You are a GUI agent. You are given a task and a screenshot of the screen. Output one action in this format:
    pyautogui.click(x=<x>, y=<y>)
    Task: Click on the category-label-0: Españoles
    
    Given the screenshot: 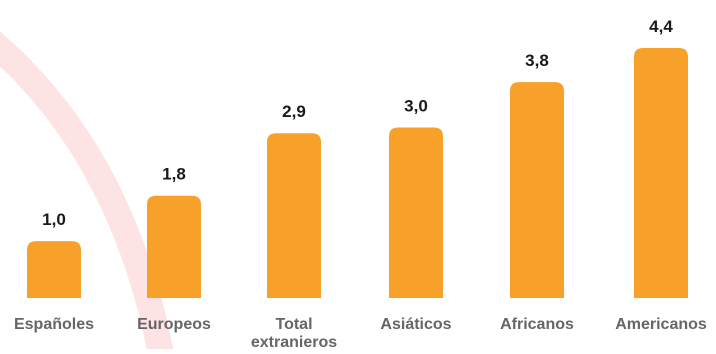 What is the action you would take?
    pyautogui.click(x=54, y=324)
    